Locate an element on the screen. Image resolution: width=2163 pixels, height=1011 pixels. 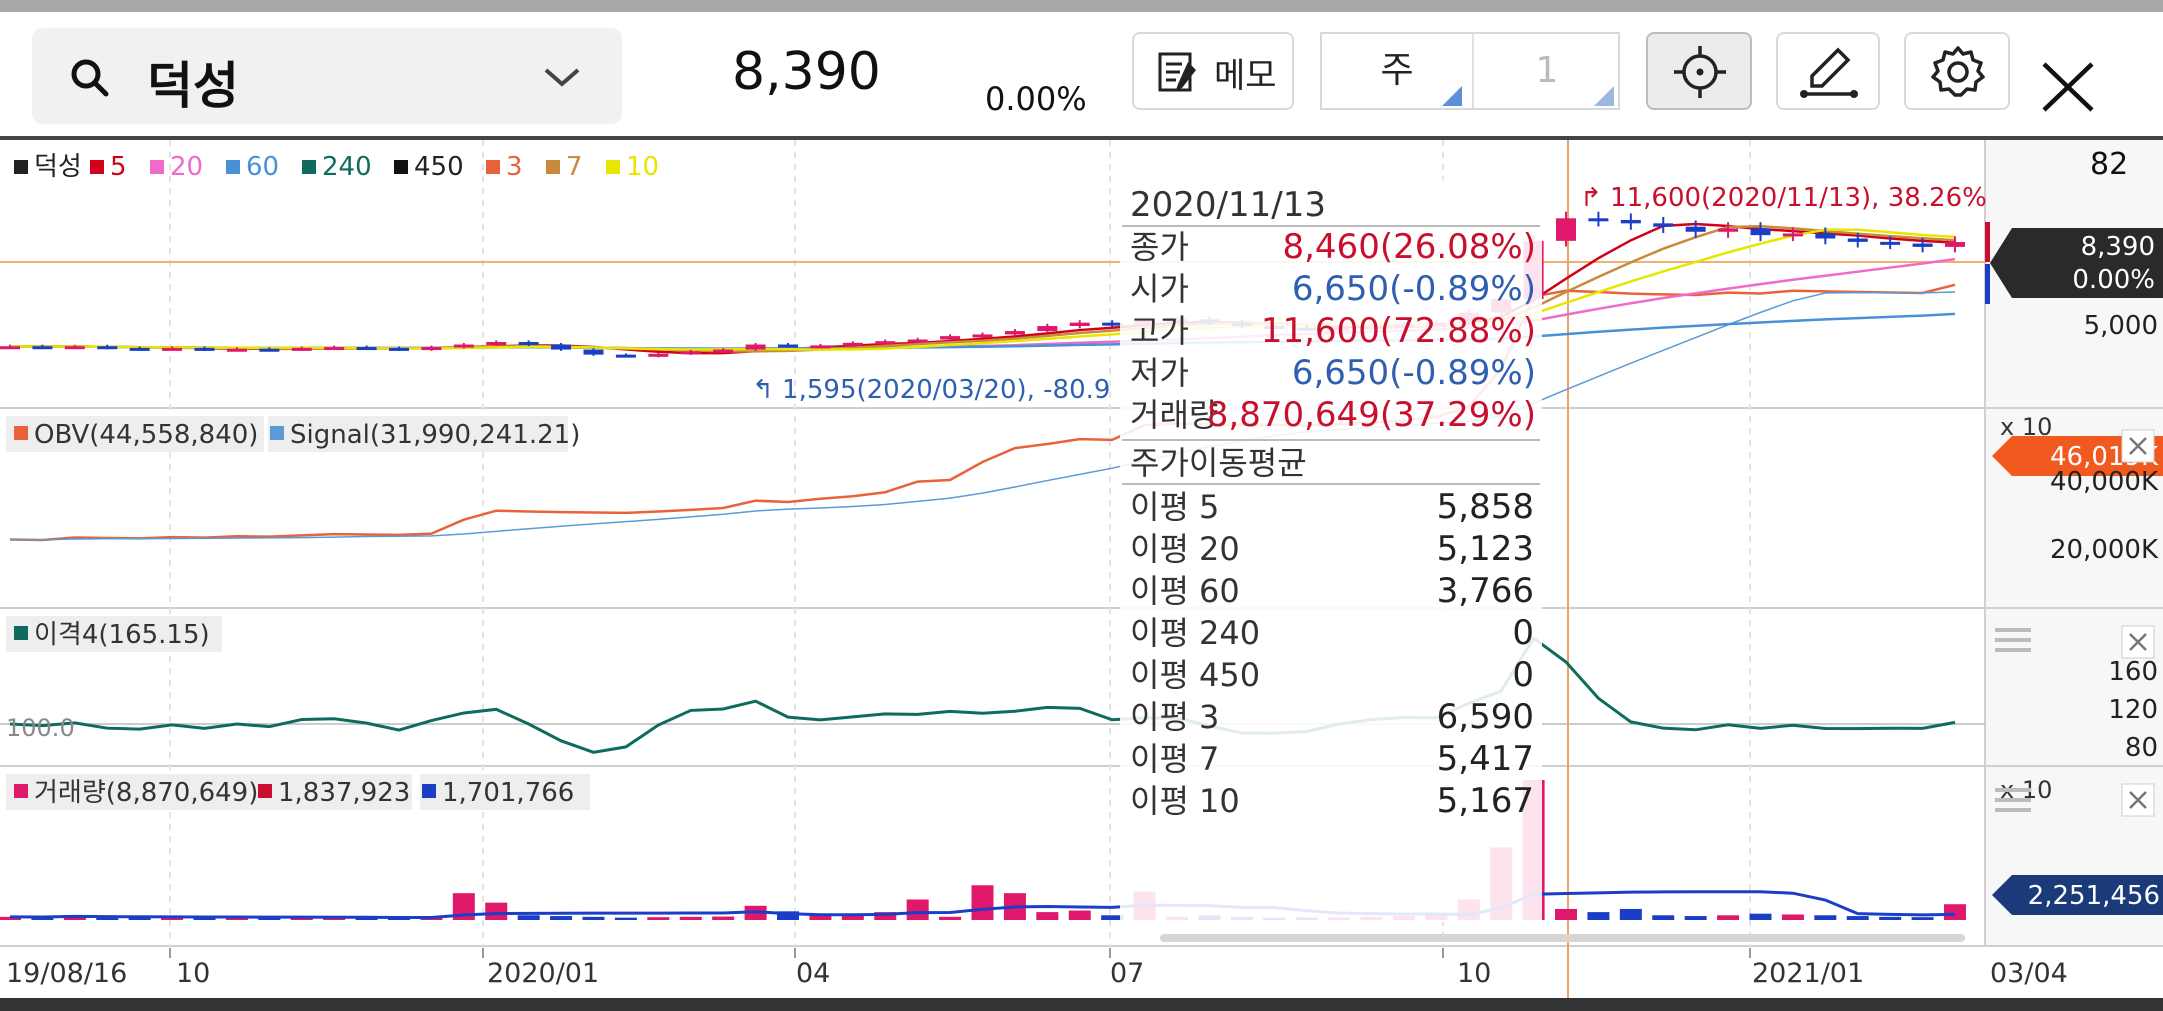
search-icon is located at coordinates (90, 78).